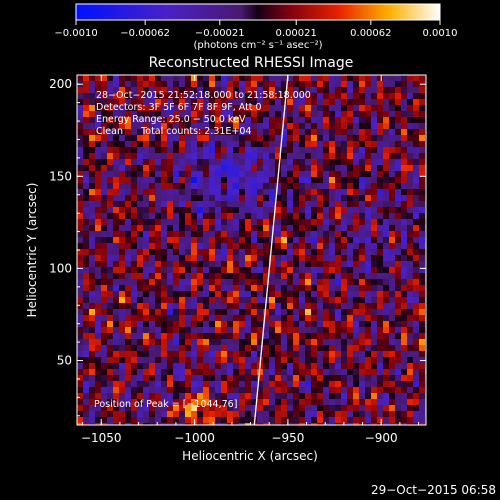  I want to click on colorbar-tick-label: −0.00021, so click(220, 33).